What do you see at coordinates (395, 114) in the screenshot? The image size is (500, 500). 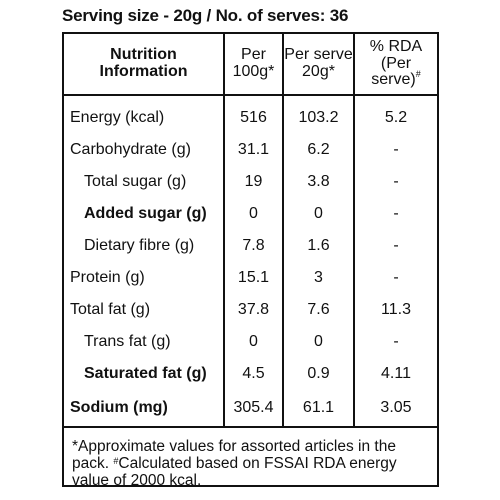 I see `value-rda: 5.2` at bounding box center [395, 114].